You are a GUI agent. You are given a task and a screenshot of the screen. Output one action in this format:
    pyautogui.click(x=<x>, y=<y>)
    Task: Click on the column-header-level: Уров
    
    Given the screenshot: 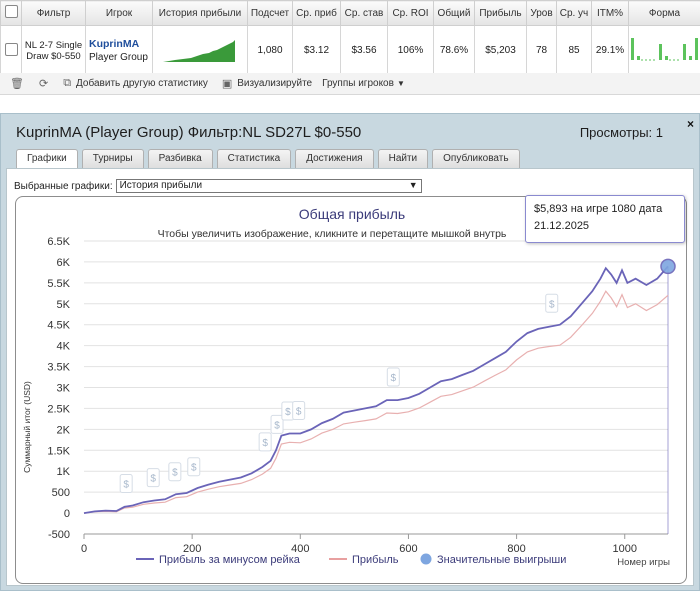 What is the action you would take?
    pyautogui.click(x=541, y=13)
    